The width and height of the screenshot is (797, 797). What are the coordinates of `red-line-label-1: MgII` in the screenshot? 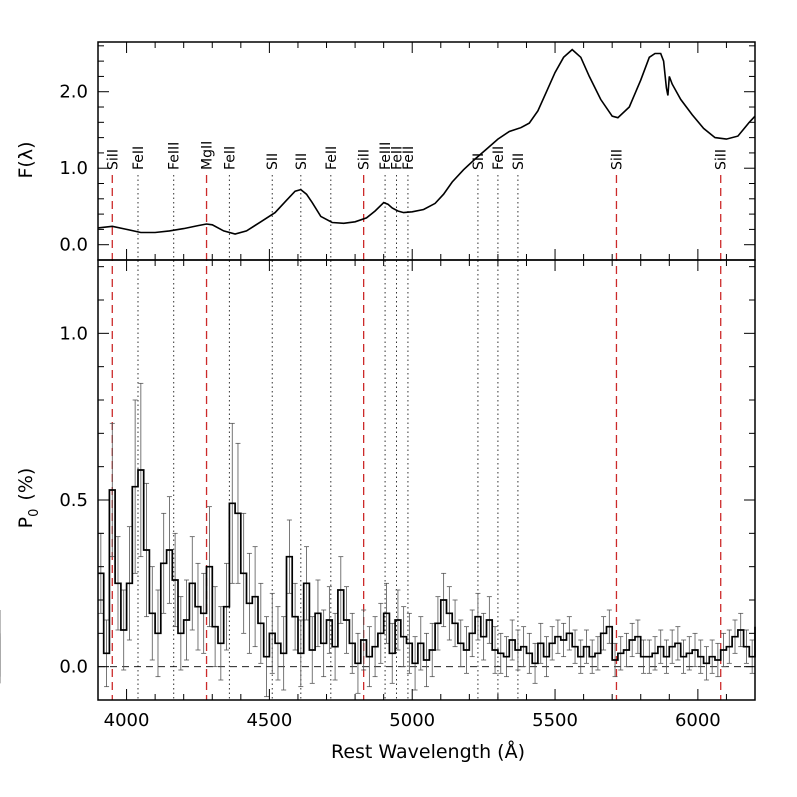 It's located at (208, 155).